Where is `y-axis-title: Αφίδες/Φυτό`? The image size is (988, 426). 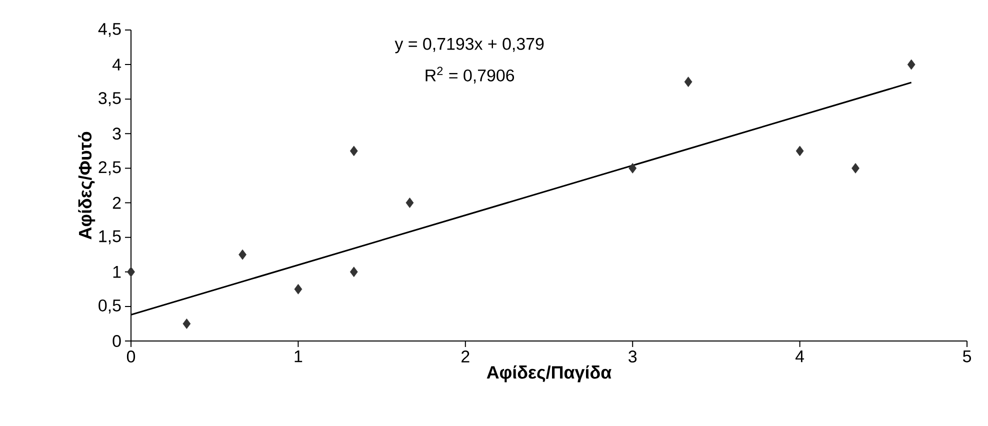
y-axis-title: Αφίδες/Φυτό is located at coordinates (87, 186).